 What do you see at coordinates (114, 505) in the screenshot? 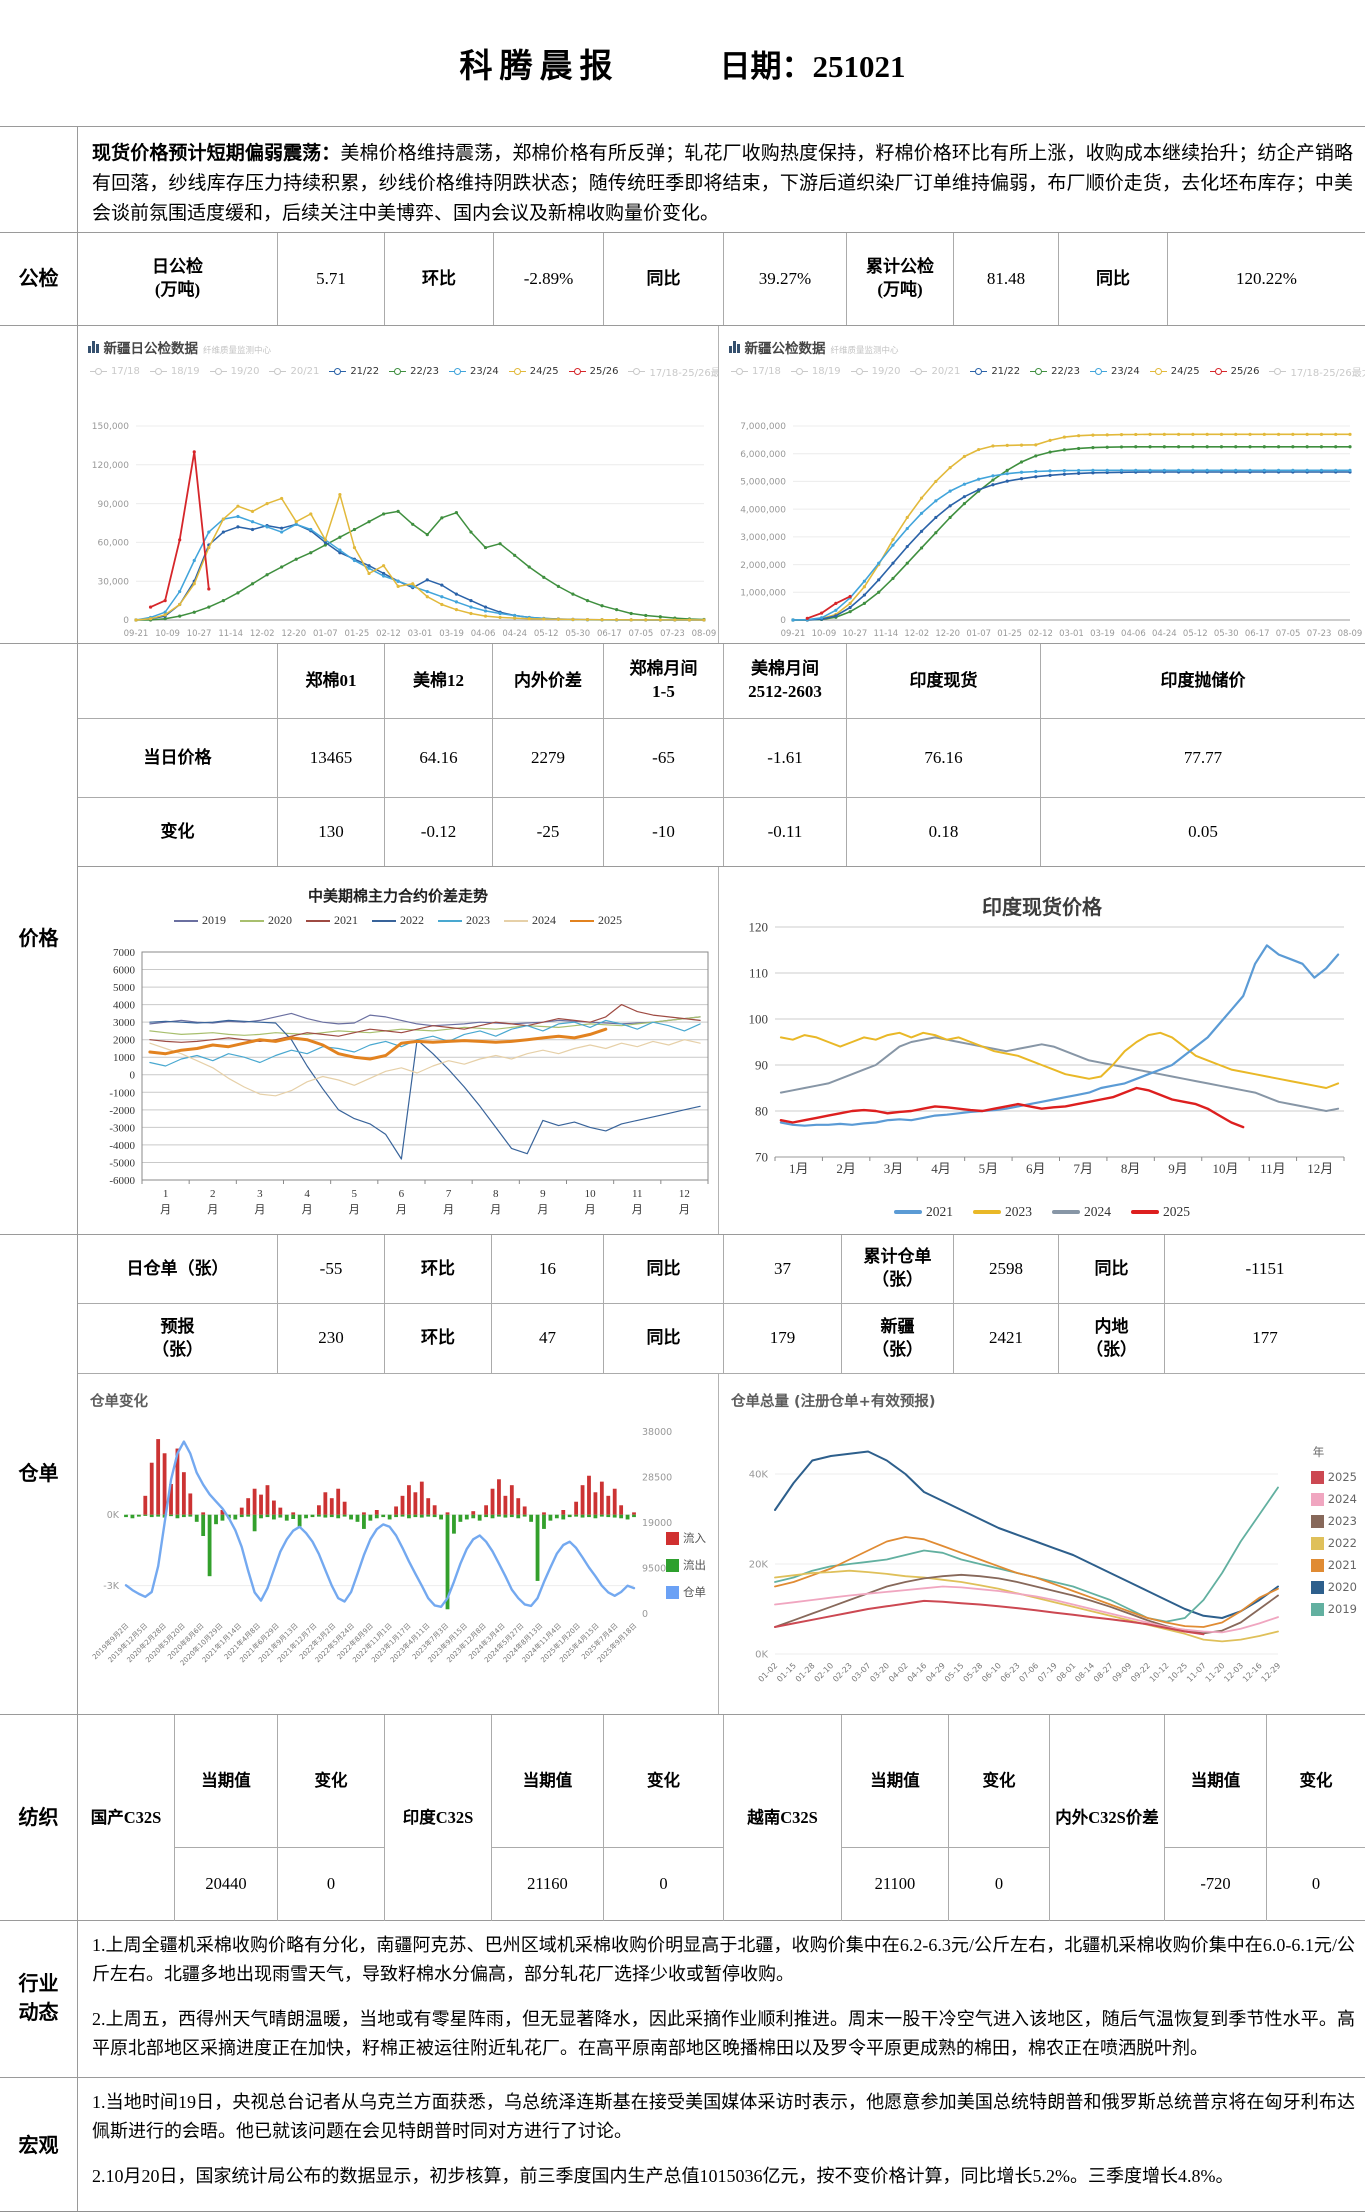
I see `svg-text: 90,000` at bounding box center [114, 505].